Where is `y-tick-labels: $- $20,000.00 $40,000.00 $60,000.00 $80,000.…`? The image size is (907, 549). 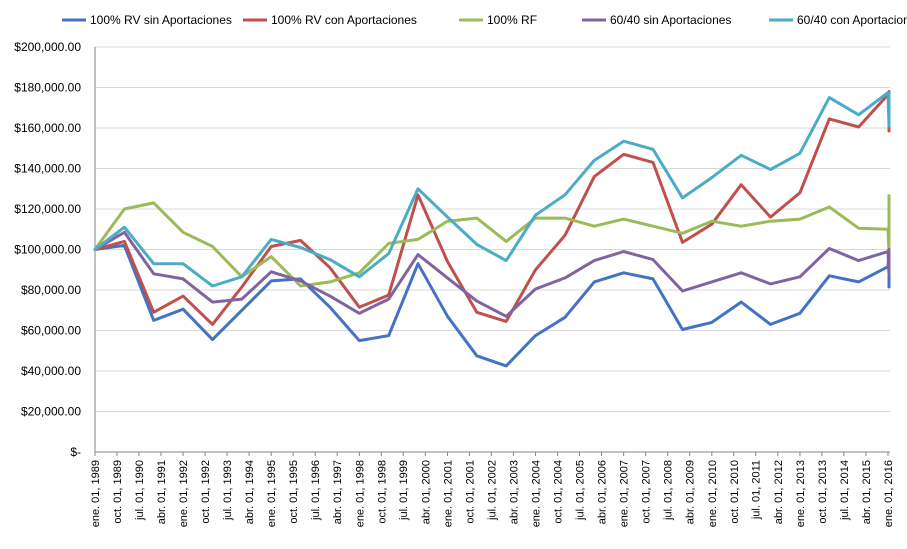
y-tick-labels: $- $20,000.00 $40,000.00 $60,000.00 $80,000.… is located at coordinates (47, 249).